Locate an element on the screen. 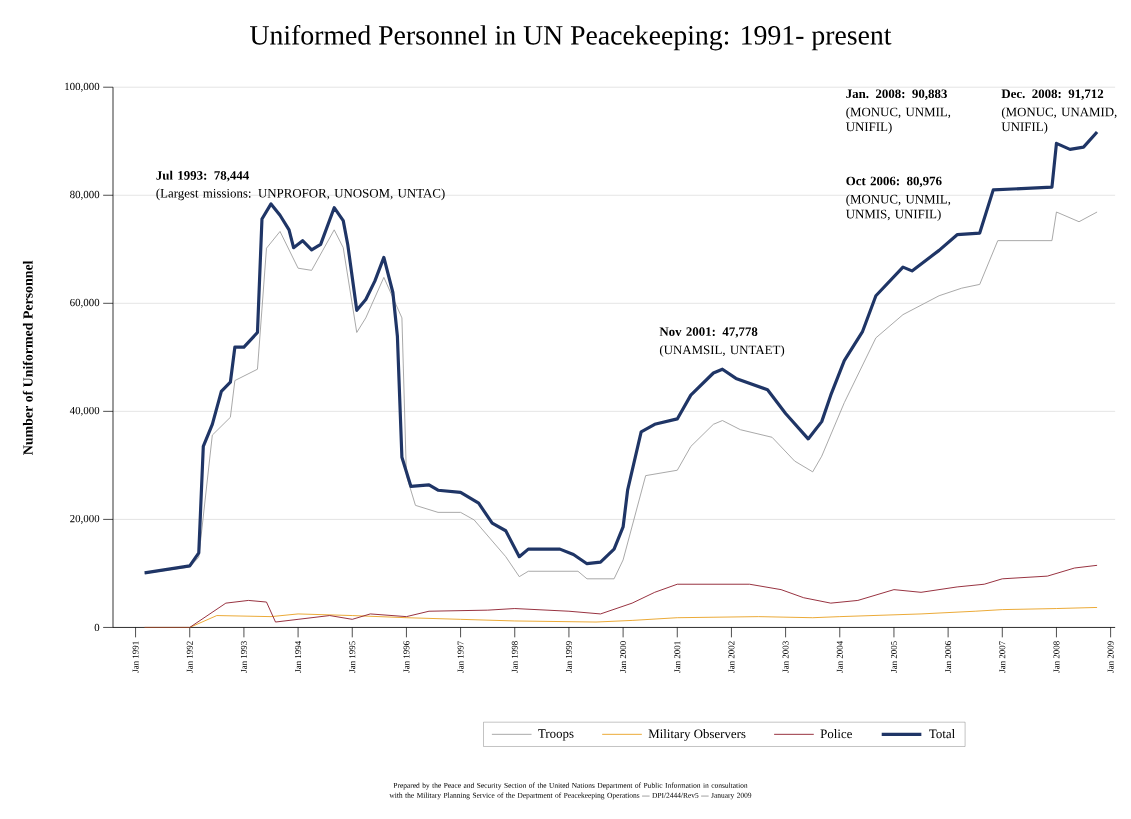 This screenshot has height=819, width=1131. x-tick-label: Jan 2000 is located at coordinates (623, 657).